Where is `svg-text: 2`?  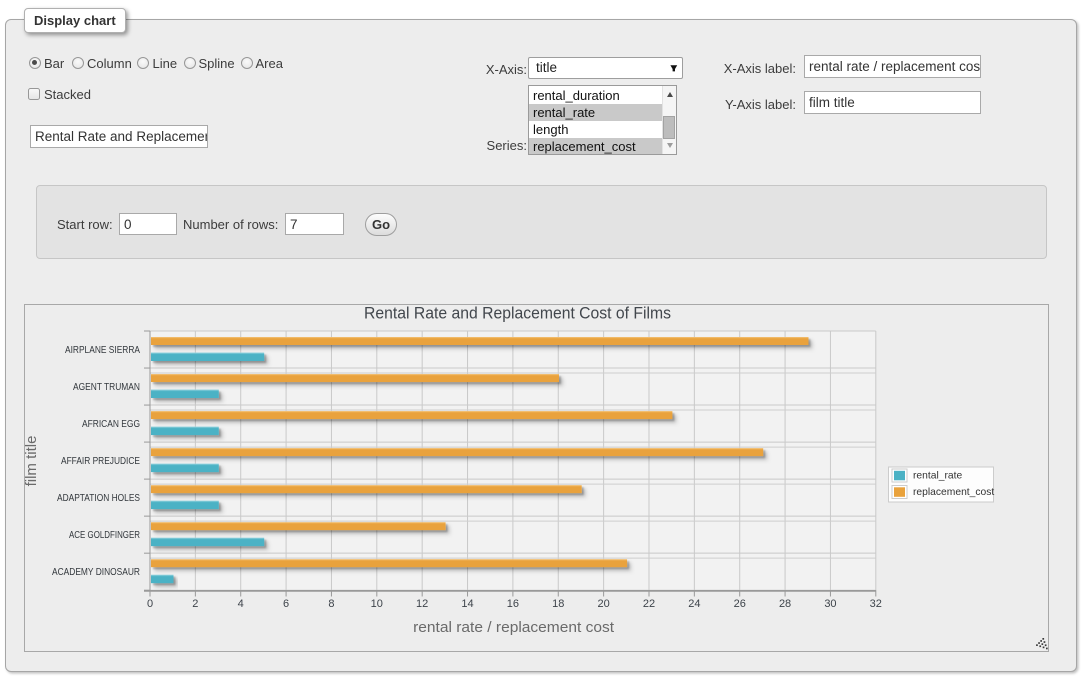 svg-text: 2 is located at coordinates (195, 604).